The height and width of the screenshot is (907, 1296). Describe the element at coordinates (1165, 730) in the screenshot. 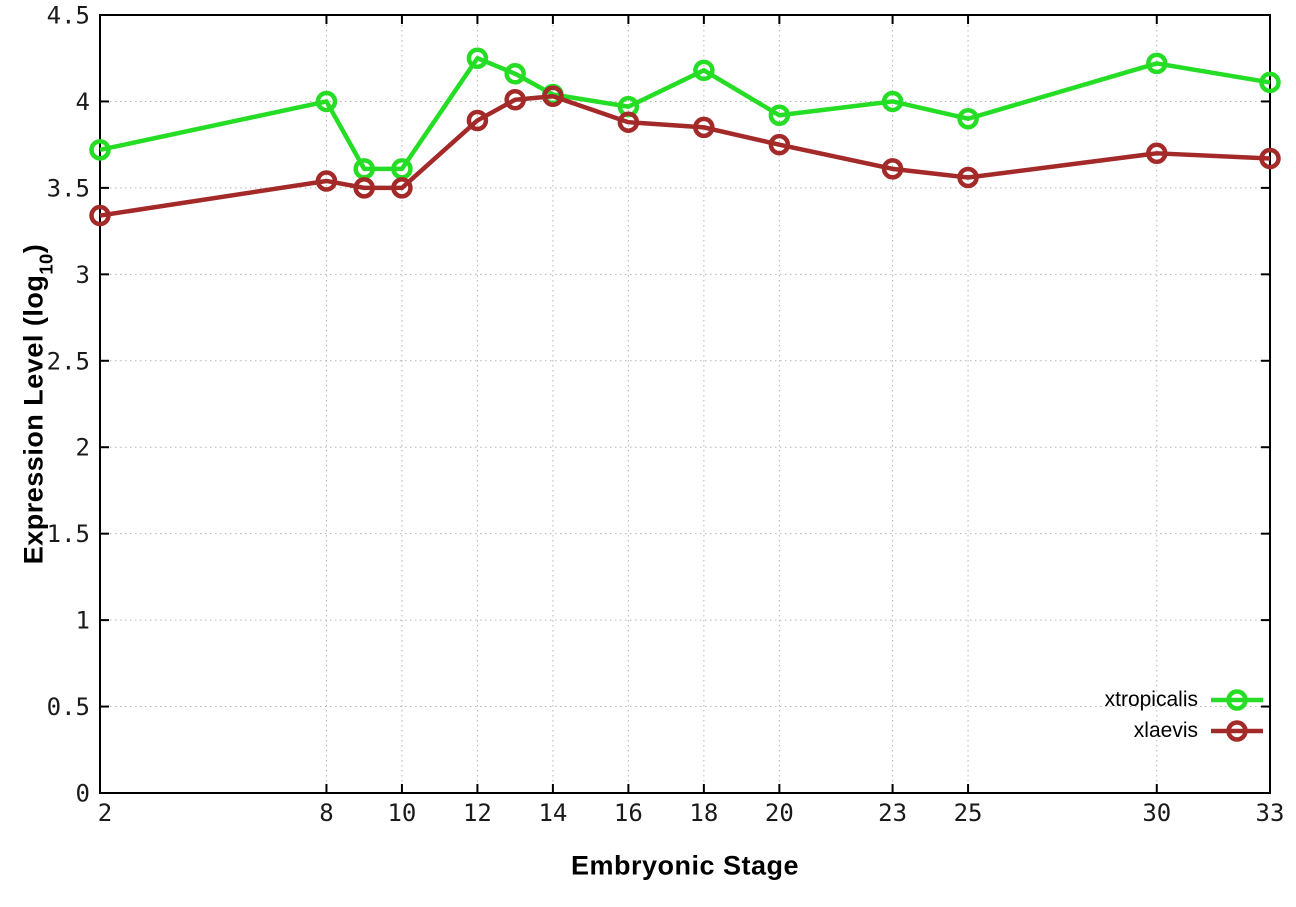

I see `legend-label-xlaevis: xlaevis` at that location.